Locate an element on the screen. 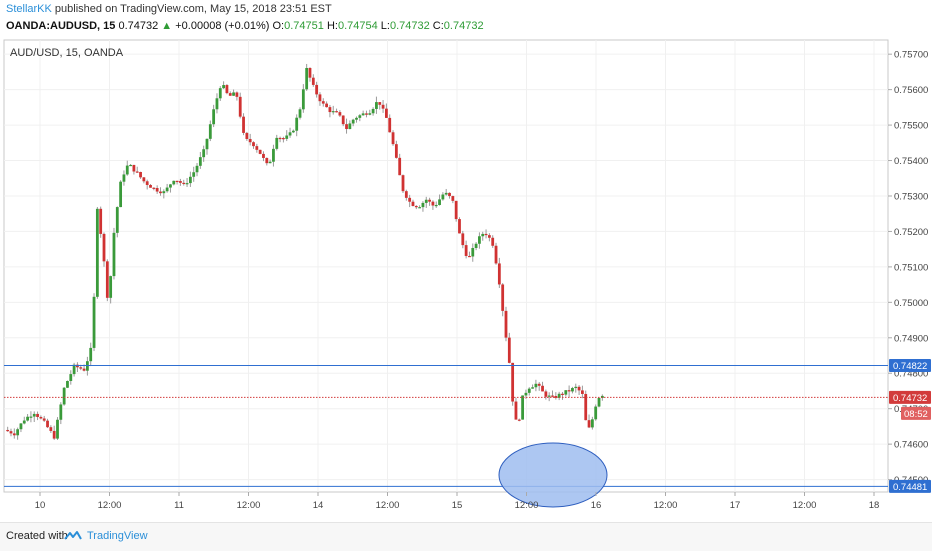 The height and width of the screenshot is (551, 932). open-value: 0.74751 is located at coordinates (304, 26).